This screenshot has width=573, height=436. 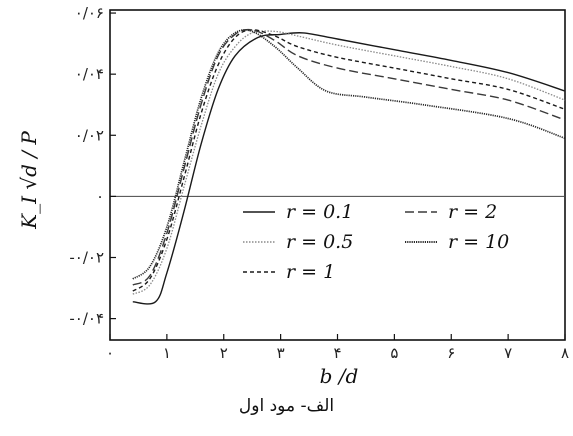 I want to click on y-tick-label: ۰/۰۶, so click(x=89, y=13).